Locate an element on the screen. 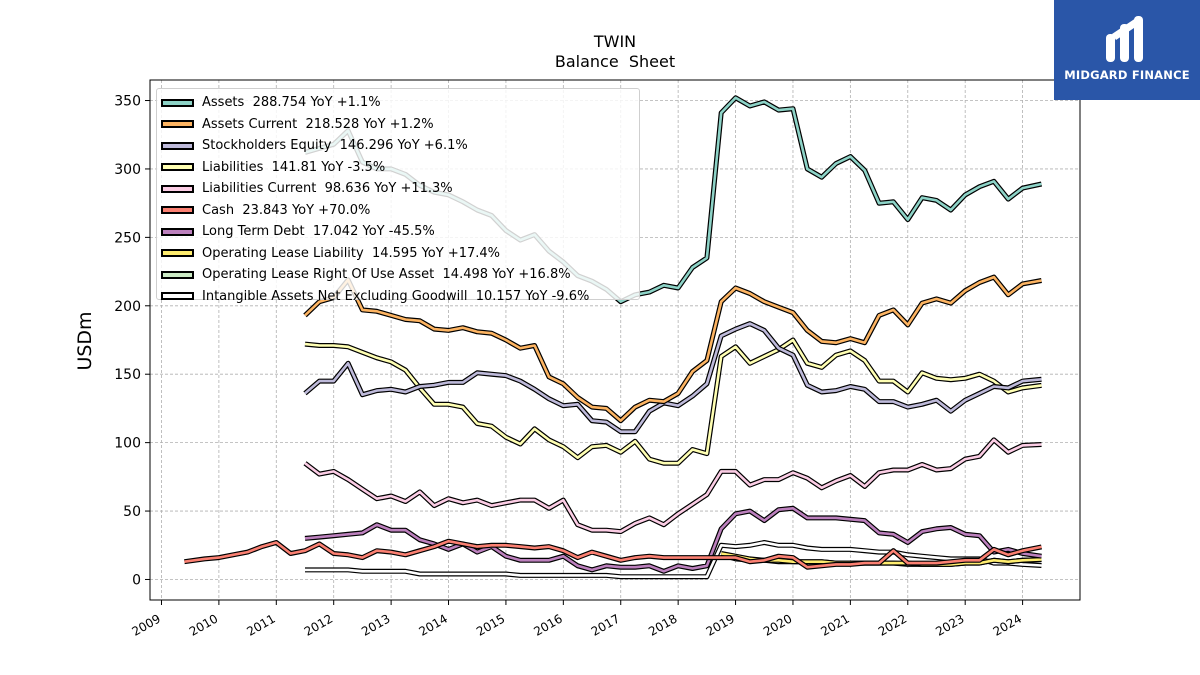 The image size is (1200, 675). x-tick-label: 2011 is located at coordinates (260, 624).